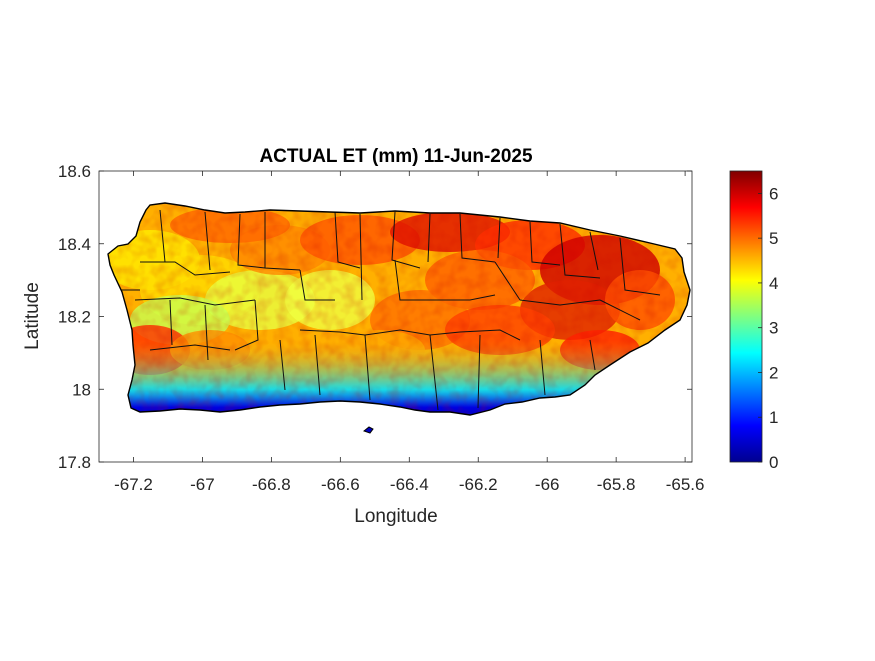 Image resolution: width=875 pixels, height=661 pixels. What do you see at coordinates (773, 283) in the screenshot?
I see `colorbar-tick-label: 4` at bounding box center [773, 283].